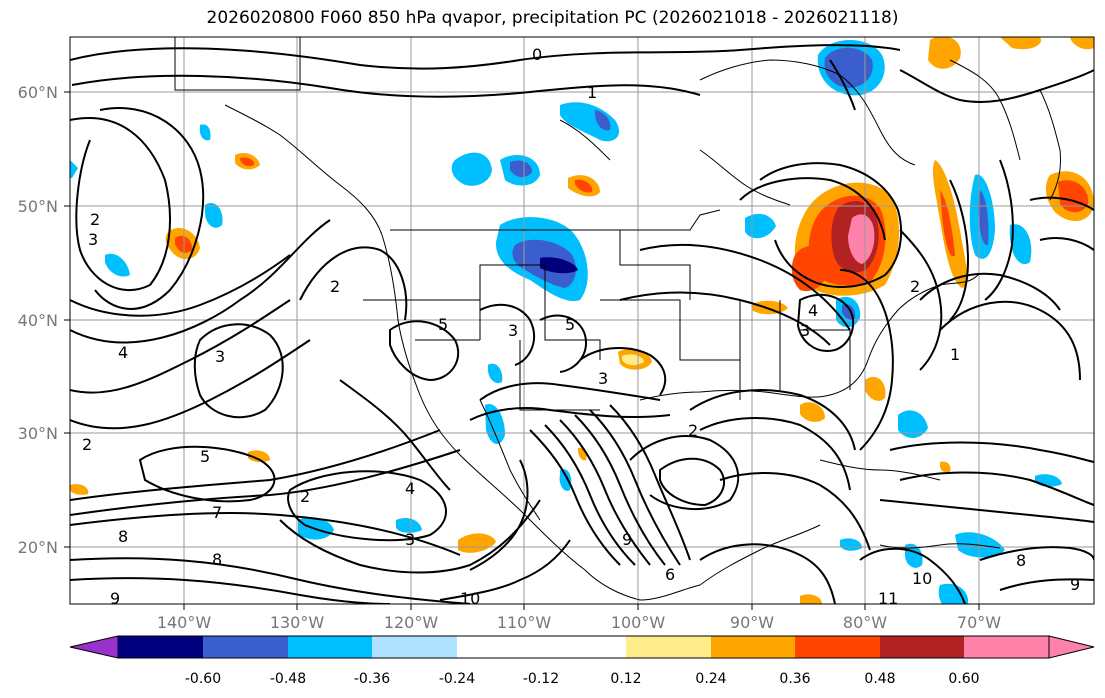 The width and height of the screenshot is (1105, 698). I want to click on colorbar-tick-label: -0.60, so click(203, 679).